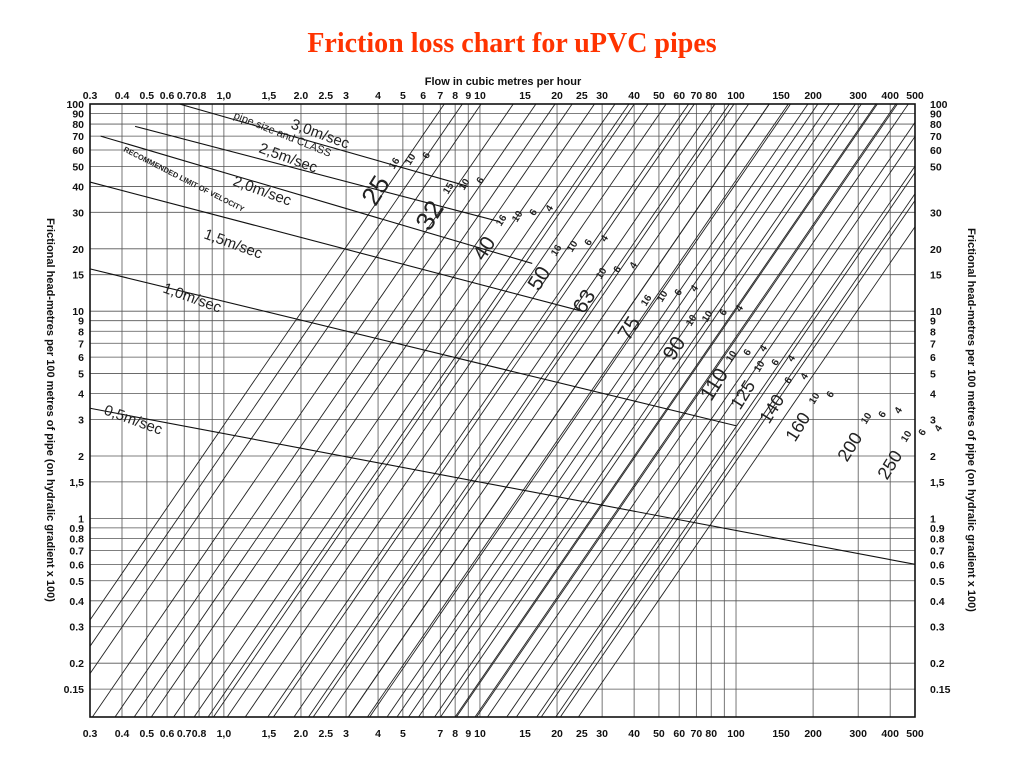  I want to click on x-tick-bottom-label: 80, so click(711, 734).